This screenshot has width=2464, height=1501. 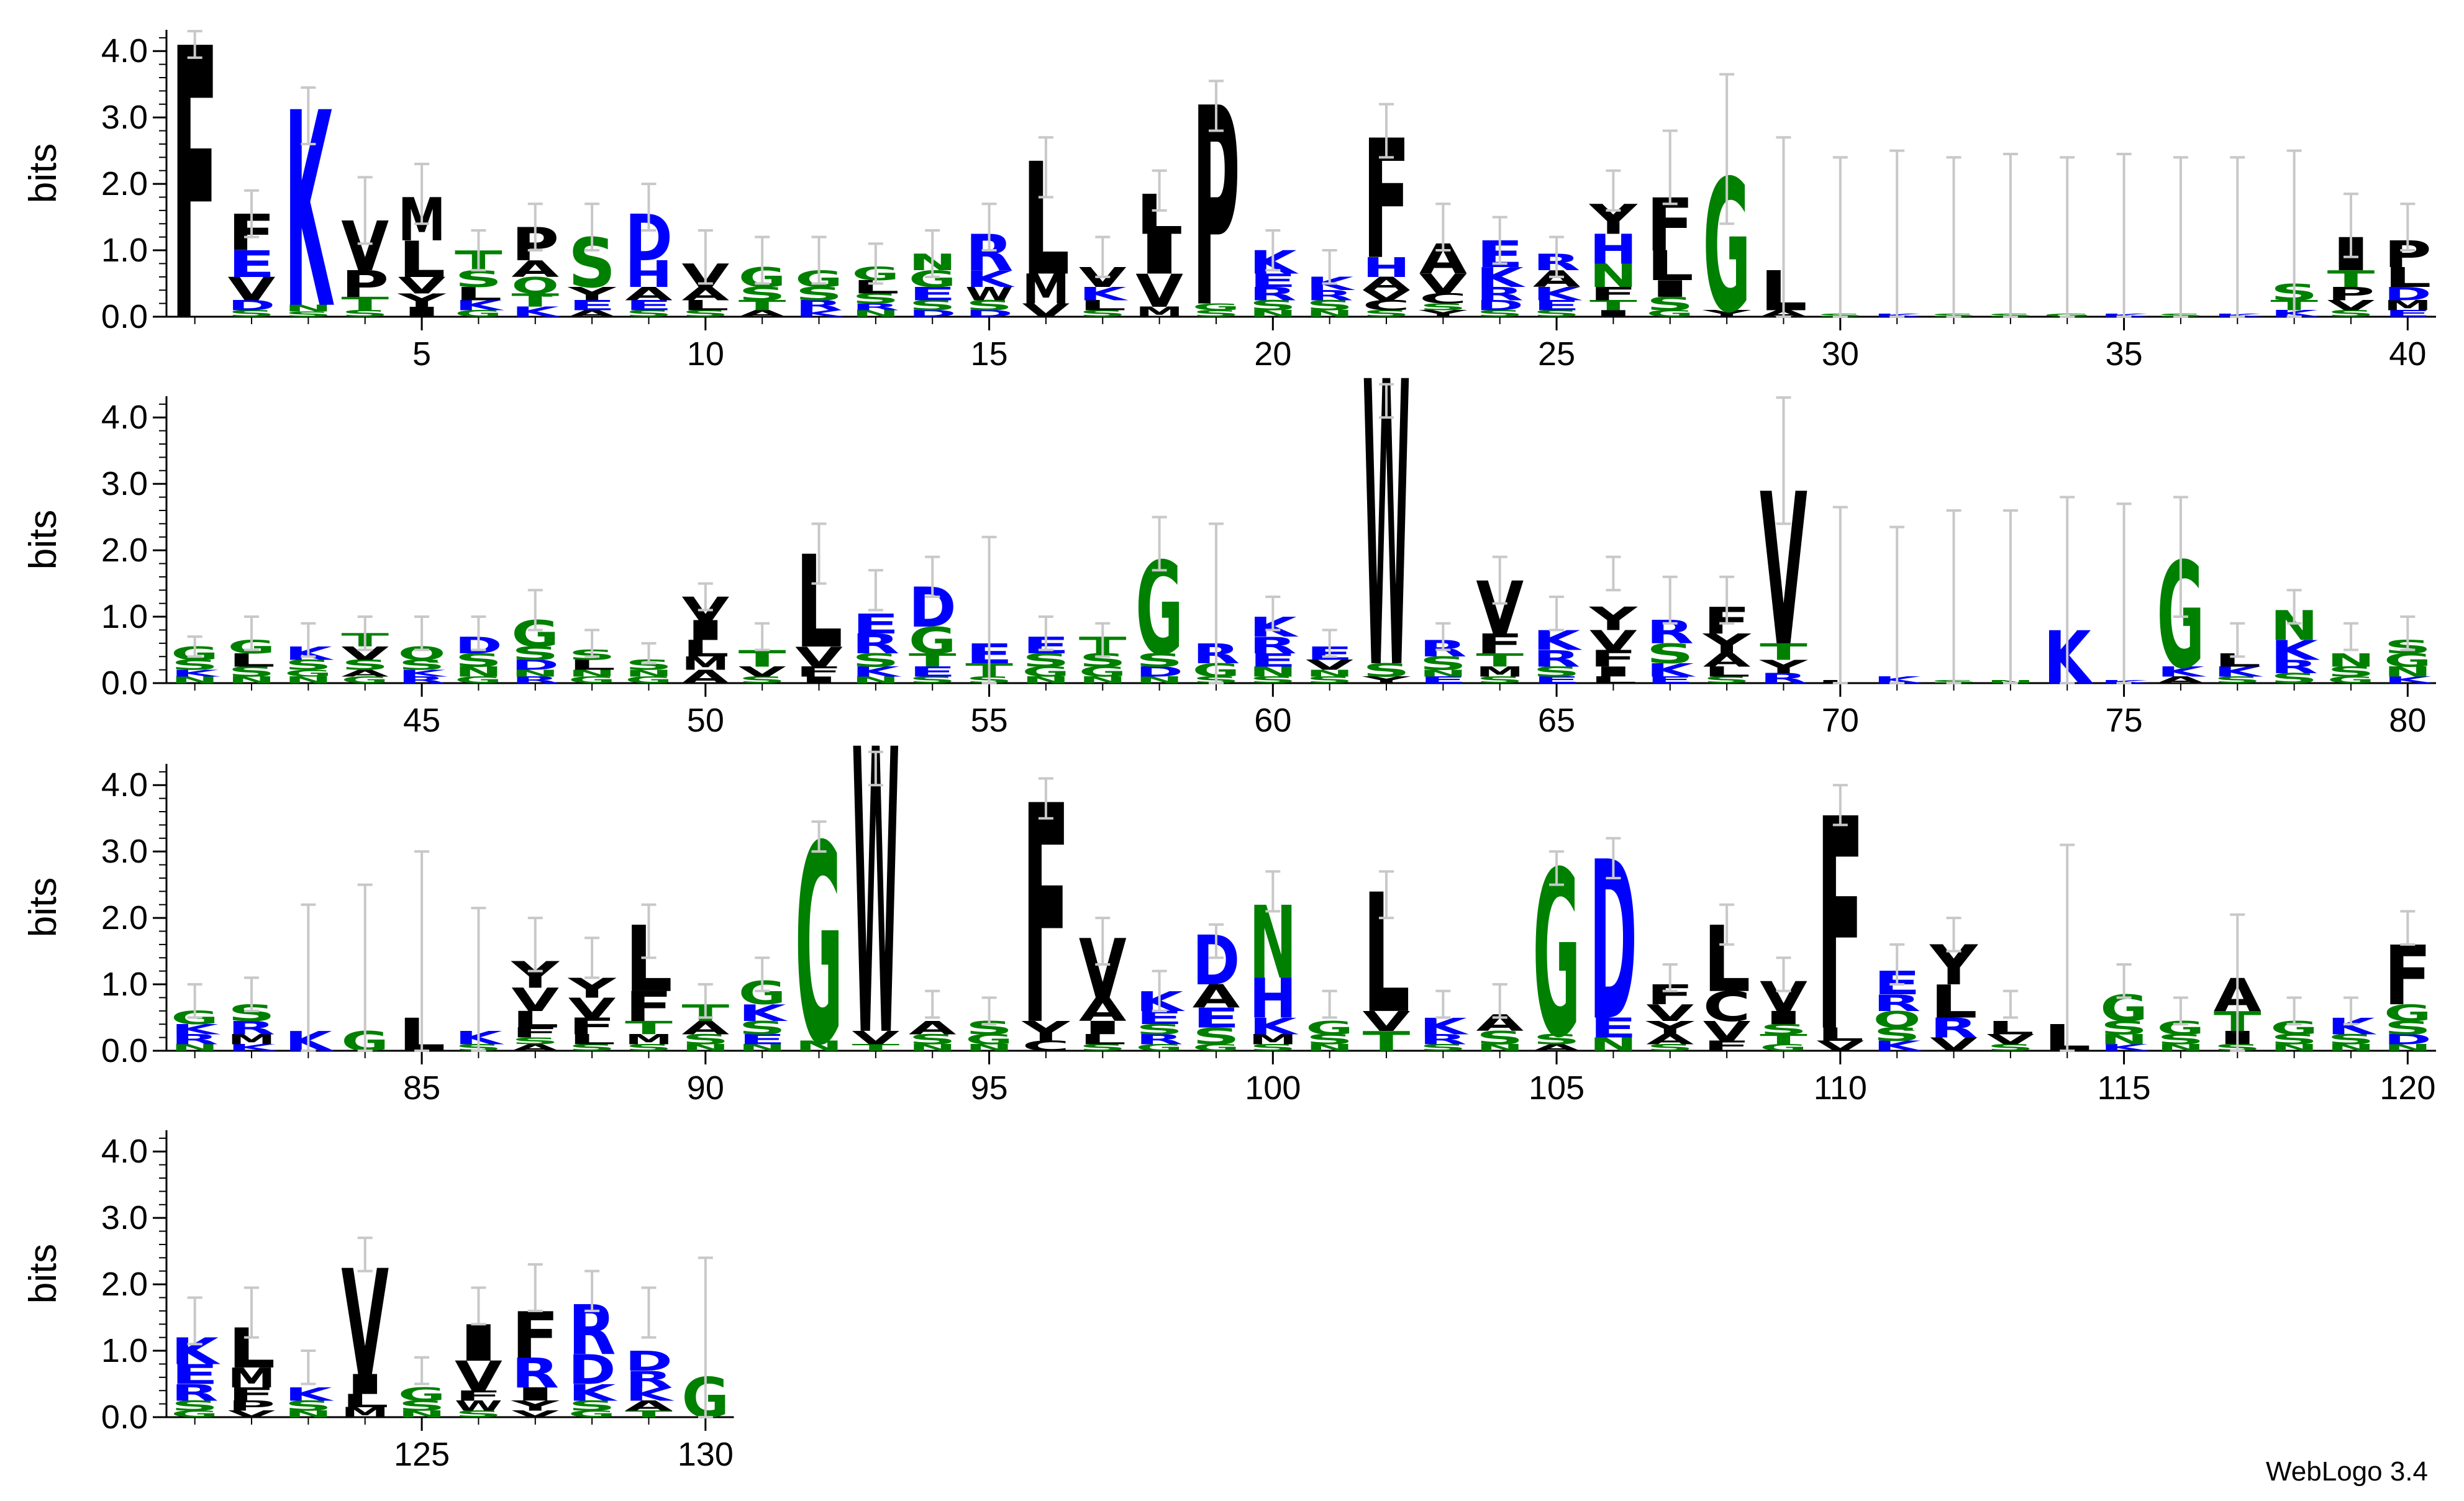 I want to click on logo-letter-P: P, so click(x=252, y=1405).